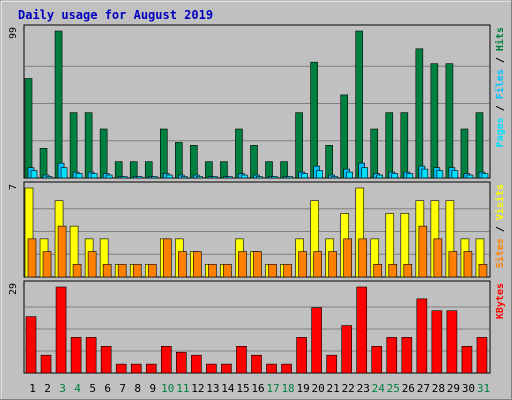 The width and height of the screenshot is (512, 400). I want to click on y-axis-title: Sites / Visits, so click(500, 226).